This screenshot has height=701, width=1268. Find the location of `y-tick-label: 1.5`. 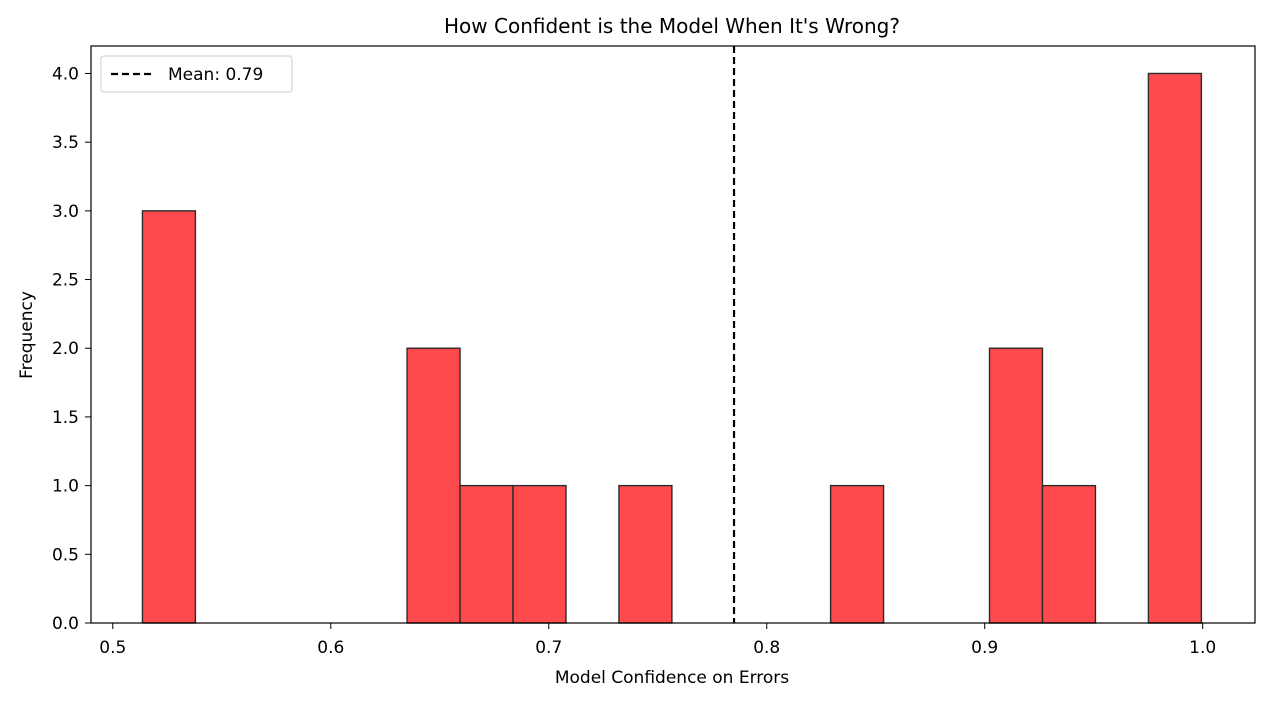

y-tick-label: 1.5 is located at coordinates (65, 418).